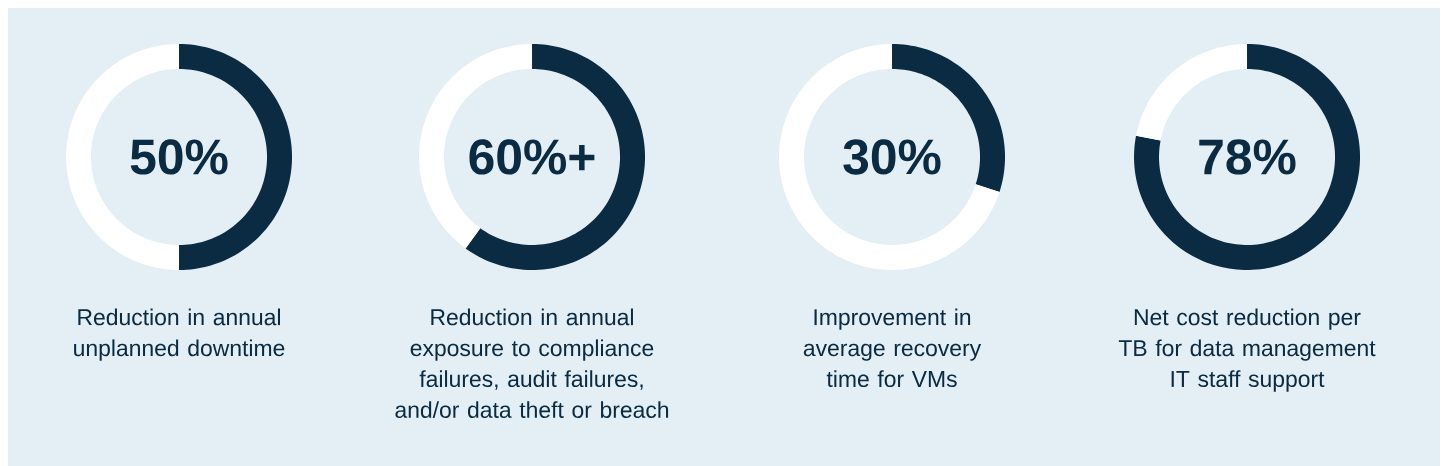 This screenshot has width=1449, height=466. I want to click on text: 60%+, so click(532, 157).